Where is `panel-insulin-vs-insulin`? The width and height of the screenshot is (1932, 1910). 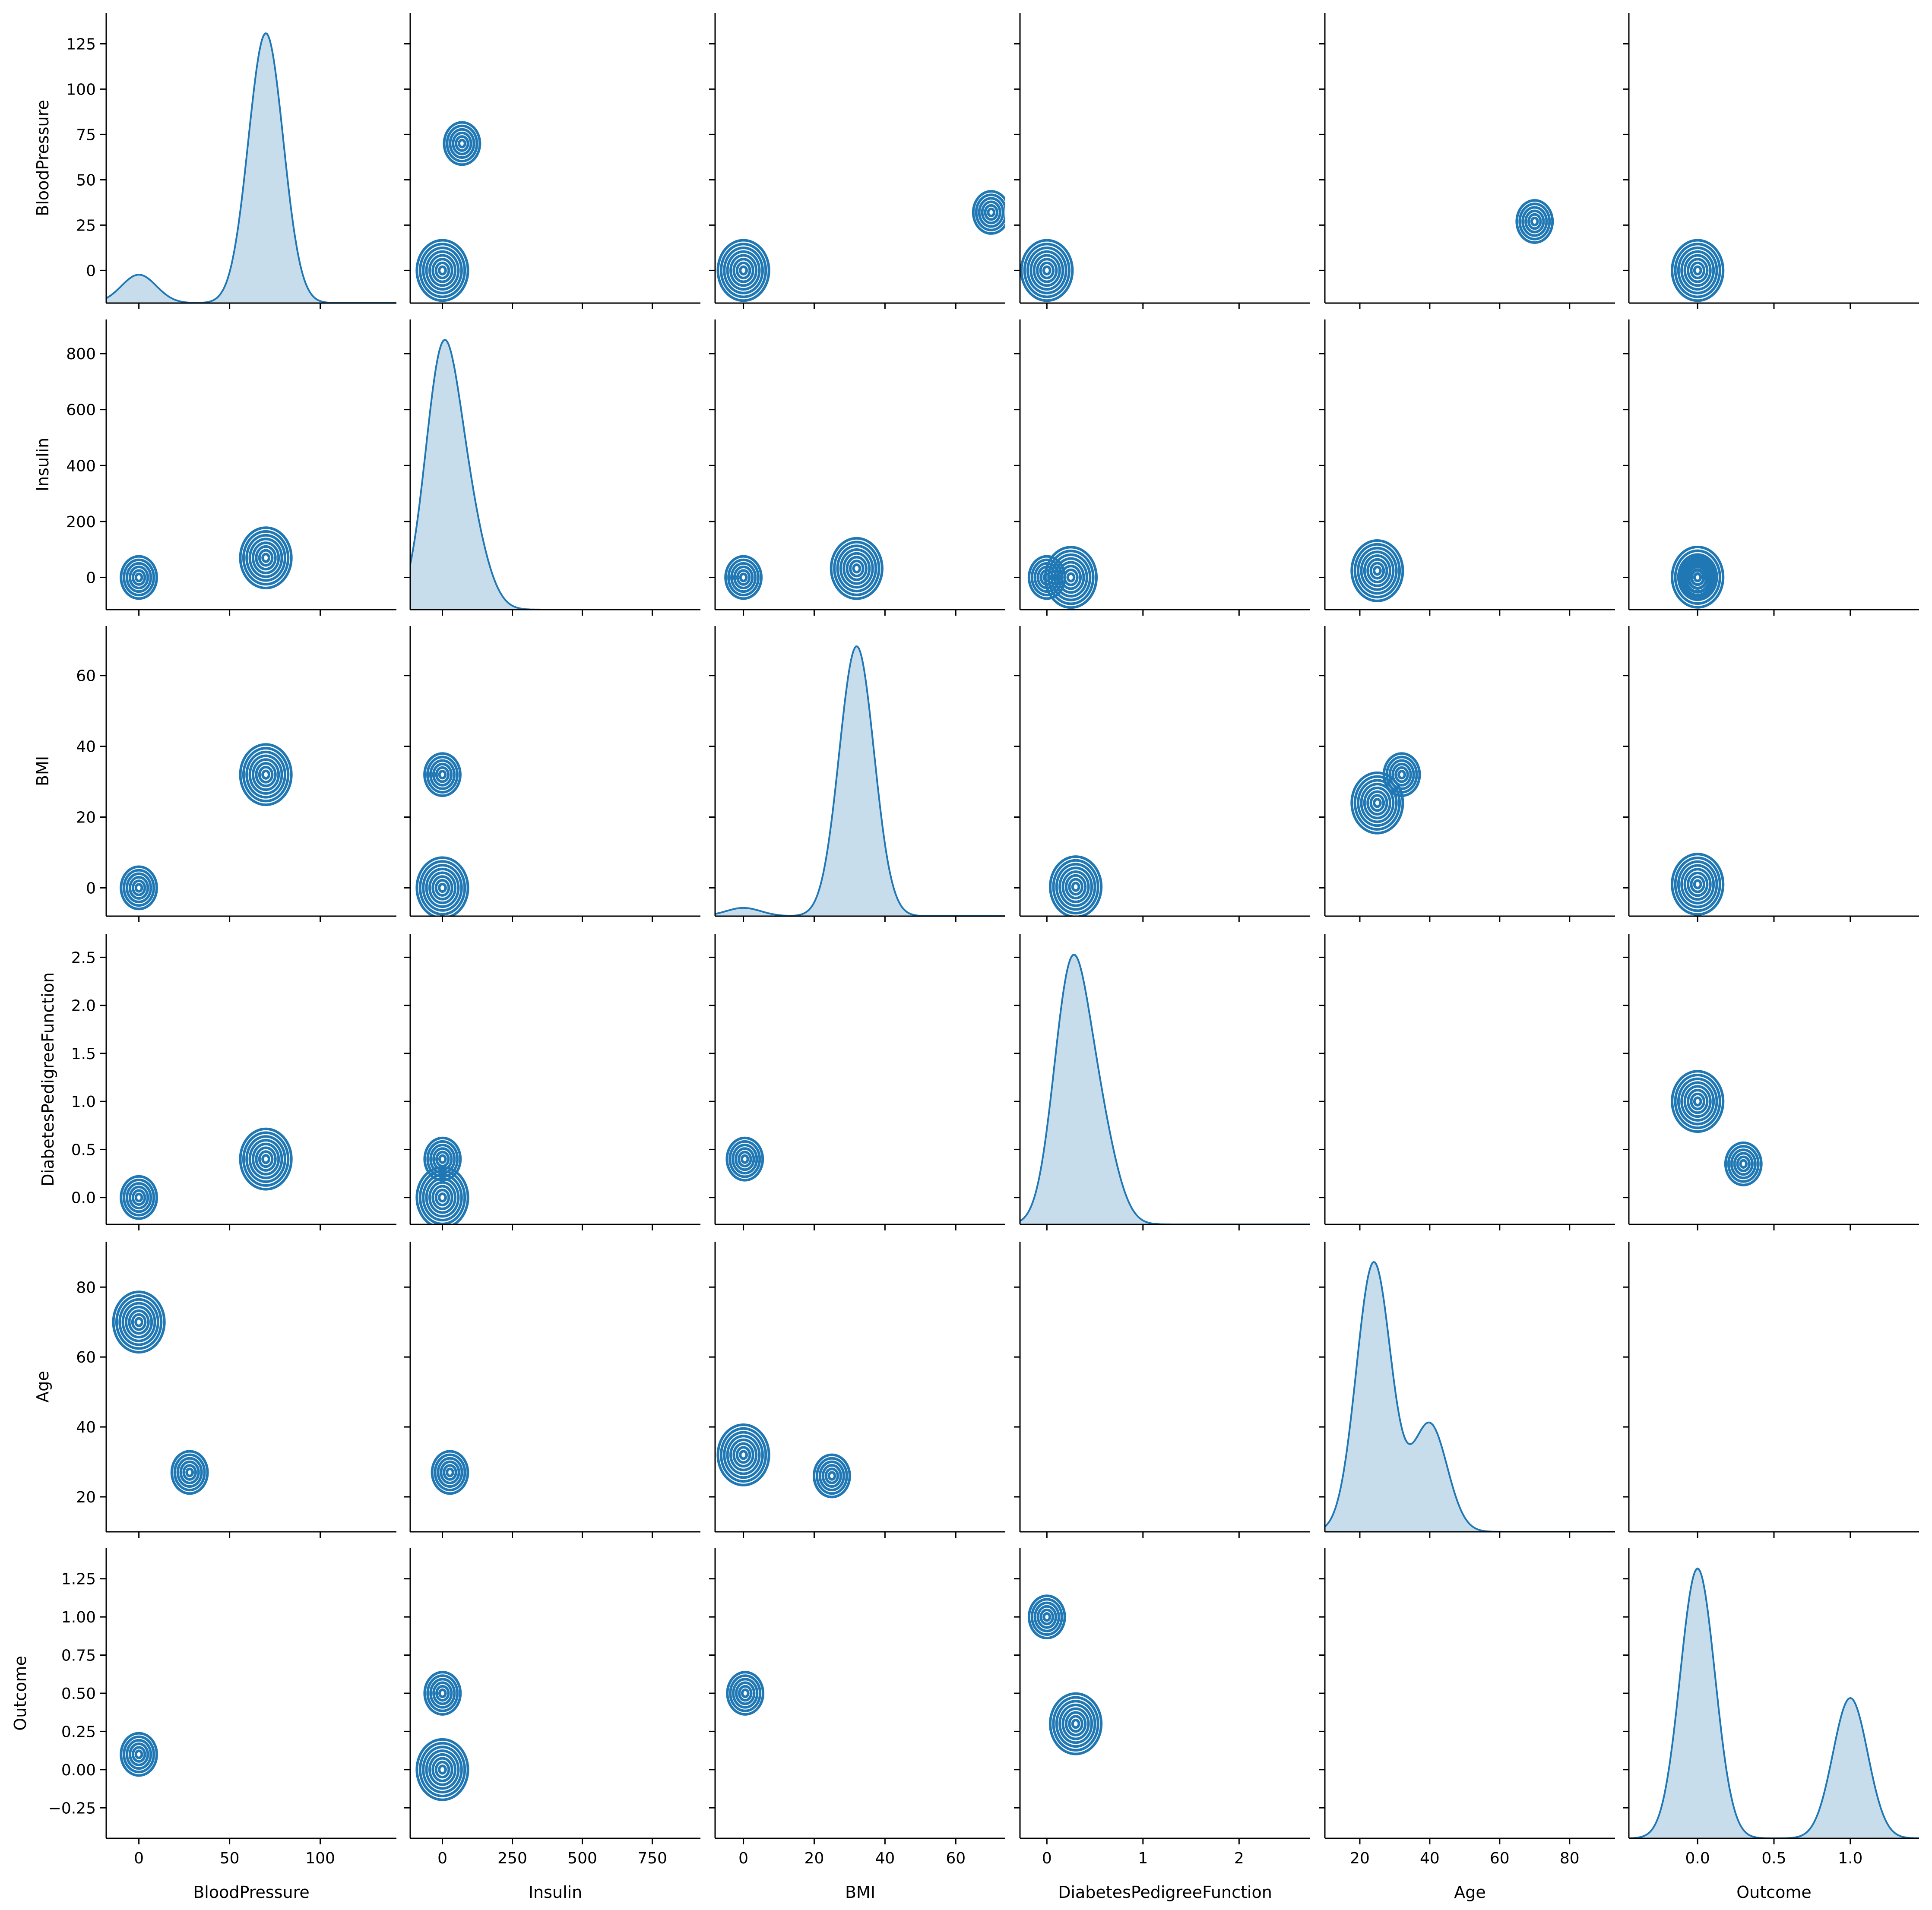
panel-insulin-vs-insulin is located at coordinates (552, 467).